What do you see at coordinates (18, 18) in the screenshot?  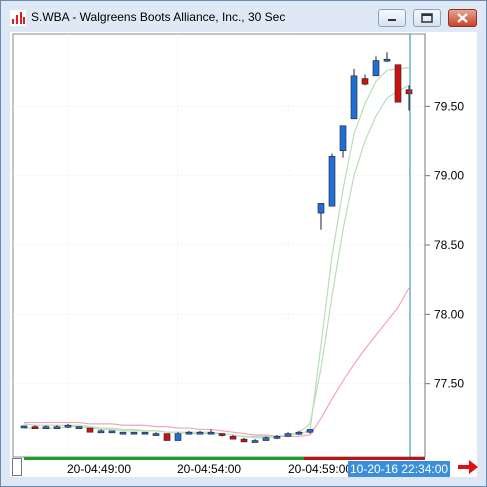 I see `app-chart-icon` at bounding box center [18, 18].